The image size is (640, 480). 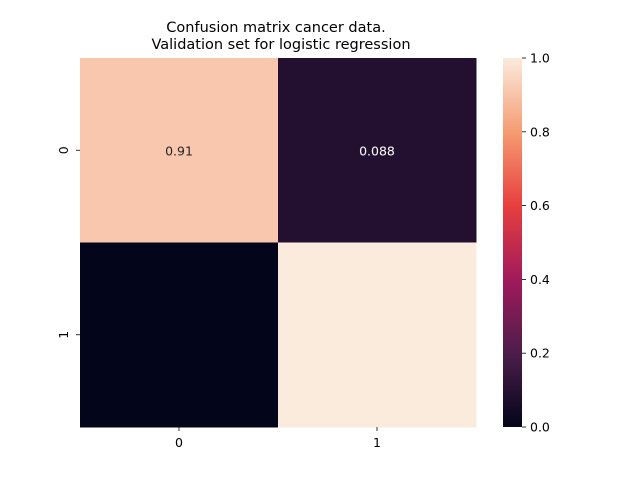 I want to click on chart-title-line2: Validation set for logistic regression, so click(x=280, y=45).